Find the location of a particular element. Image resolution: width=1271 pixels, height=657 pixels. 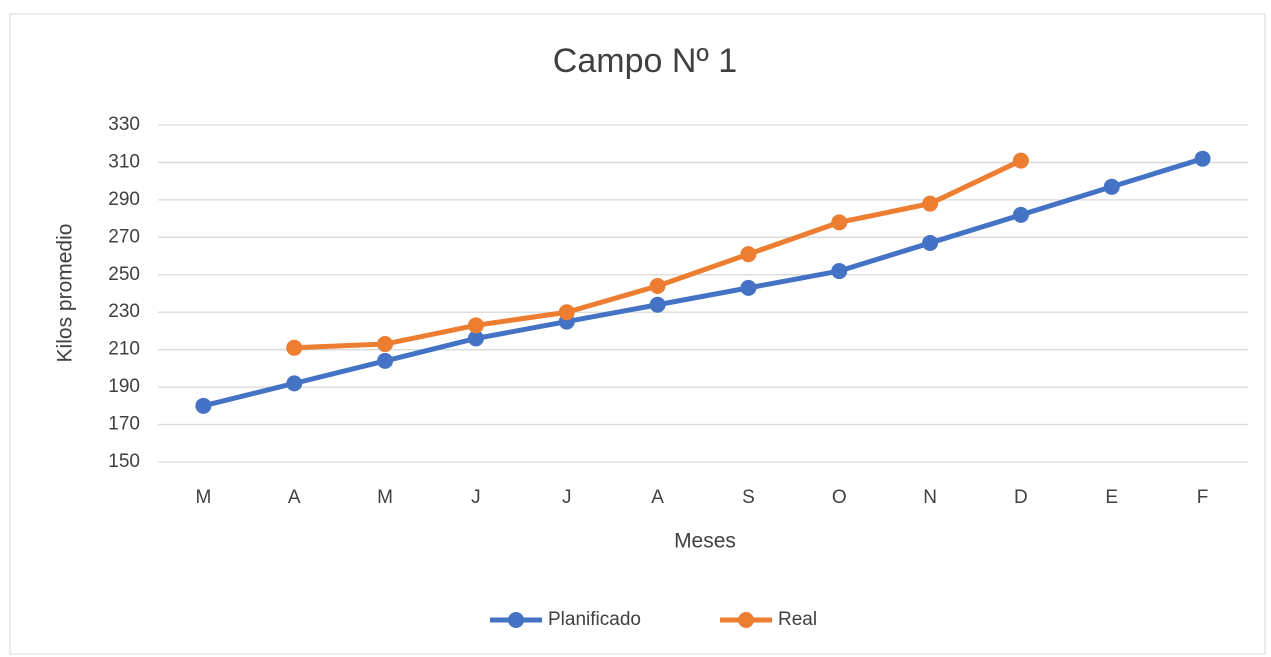

y-tick-label: 310 is located at coordinates (124, 161).